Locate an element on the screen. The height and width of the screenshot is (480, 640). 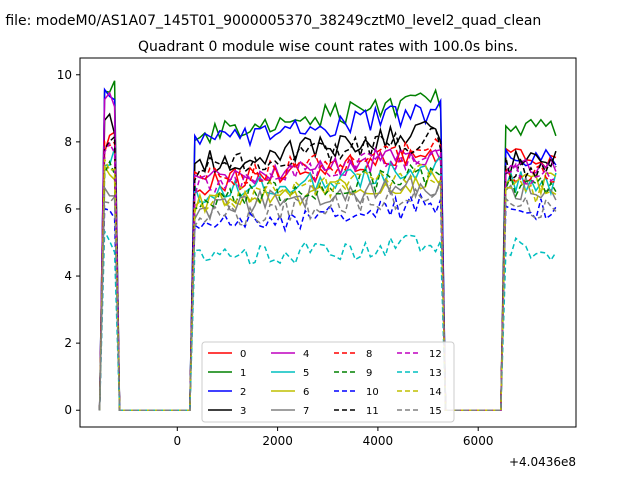
x-axis: 0 2000 4000 6000 is located at coordinates (333, 437).